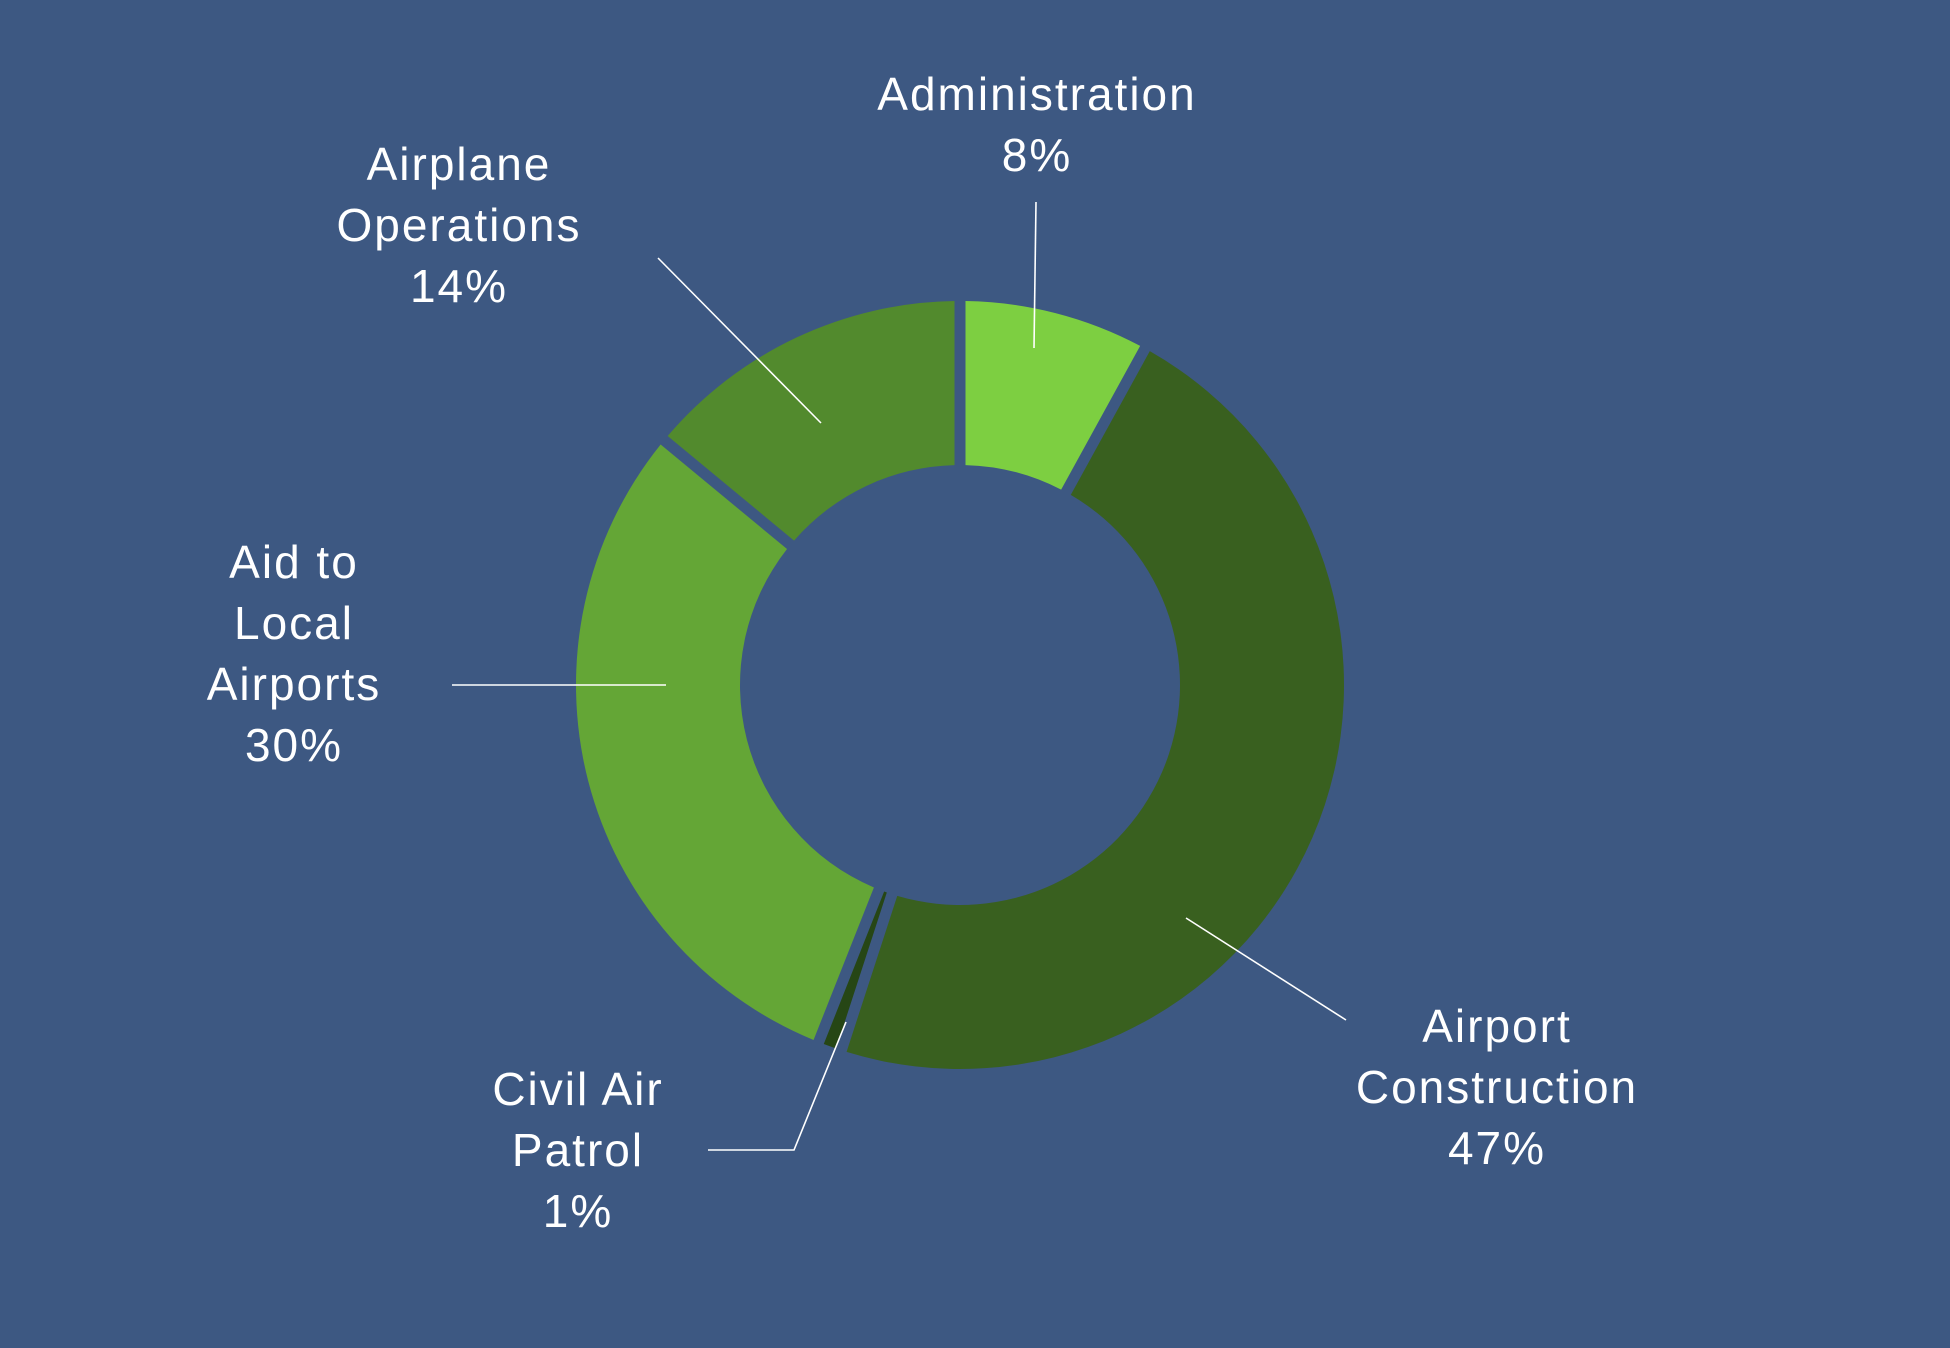 Image resolution: width=1950 pixels, height=1348 pixels. I want to click on leader-line-airport-construction, so click(1266, 969).